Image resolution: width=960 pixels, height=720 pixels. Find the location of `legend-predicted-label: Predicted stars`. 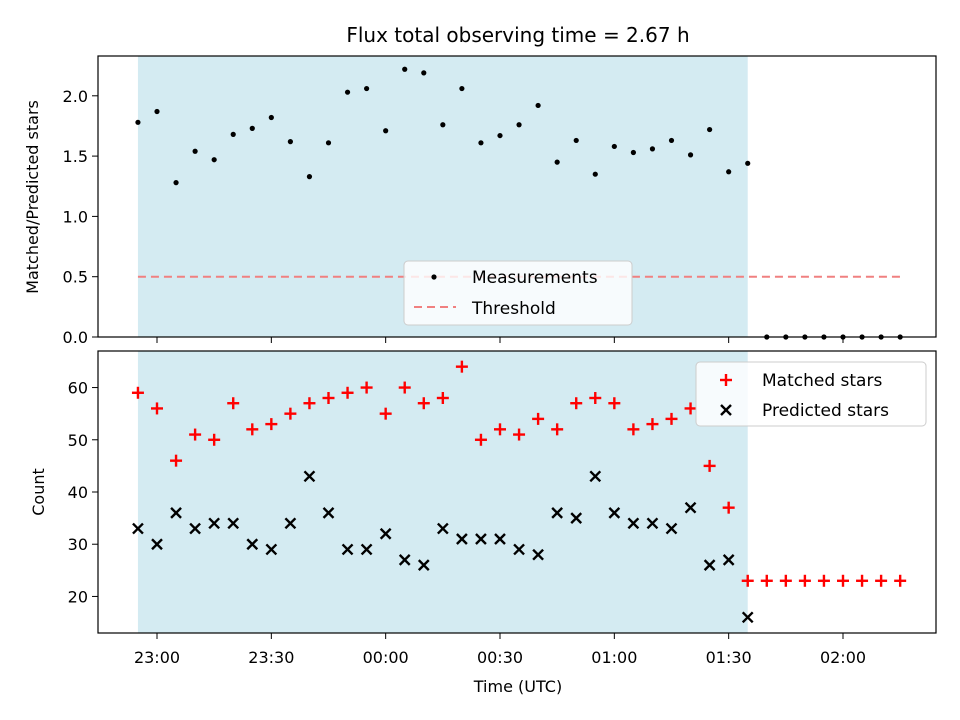

legend-predicted-label: Predicted stars is located at coordinates (825, 411).